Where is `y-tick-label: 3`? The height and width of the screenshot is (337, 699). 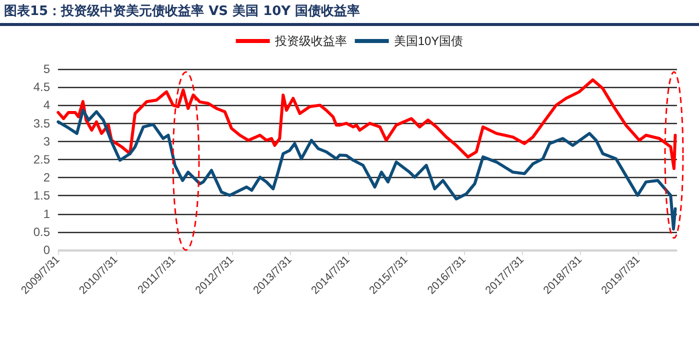 y-tick-label: 3 is located at coordinates (46, 141).